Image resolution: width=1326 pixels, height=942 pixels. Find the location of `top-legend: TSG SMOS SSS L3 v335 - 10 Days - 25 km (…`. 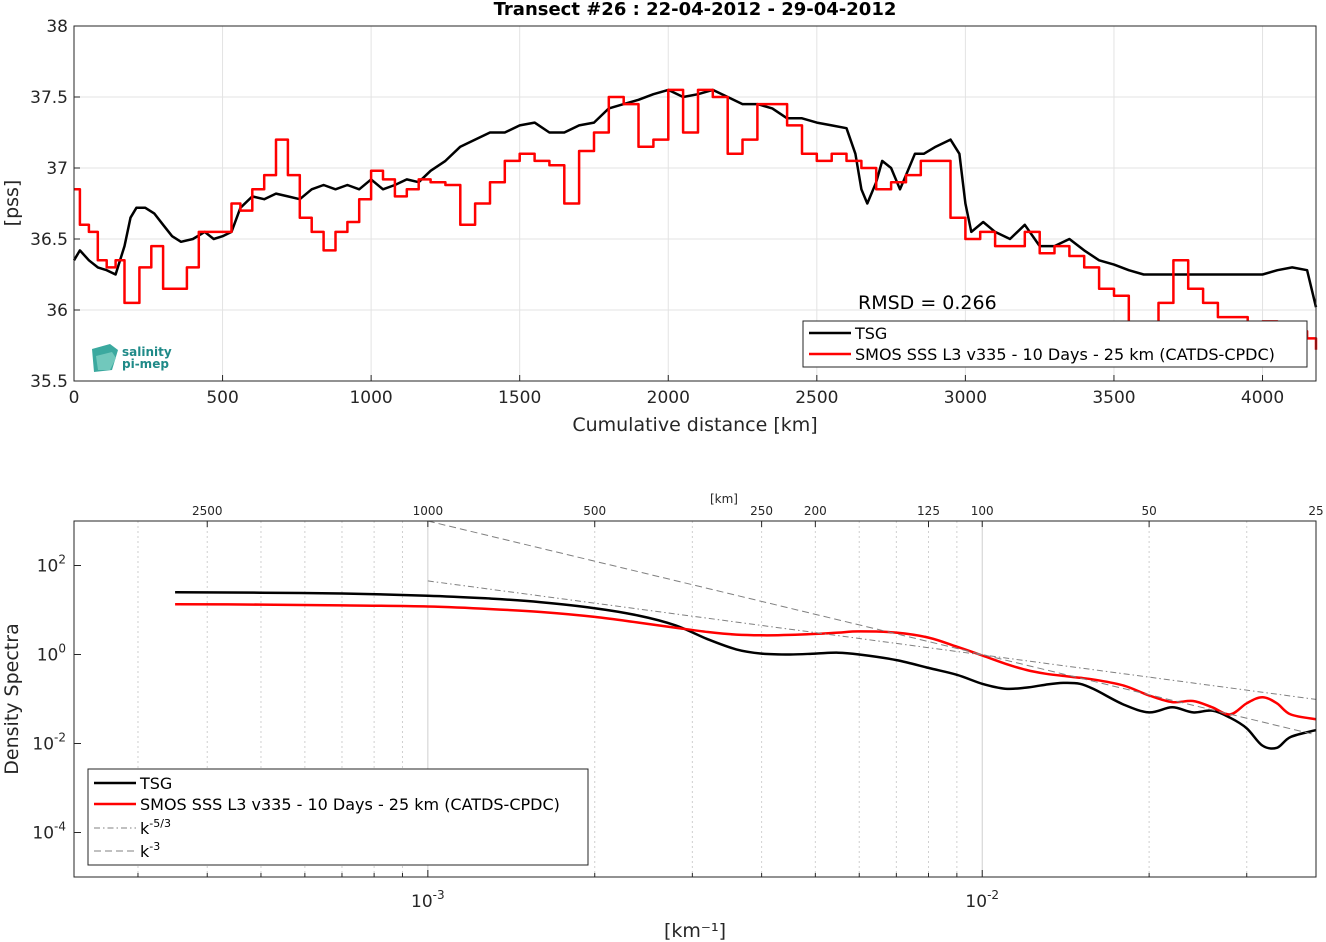

top-legend: TSG SMOS SSS L3 v335 - 10 Days - 25 km (… is located at coordinates (1055, 344).